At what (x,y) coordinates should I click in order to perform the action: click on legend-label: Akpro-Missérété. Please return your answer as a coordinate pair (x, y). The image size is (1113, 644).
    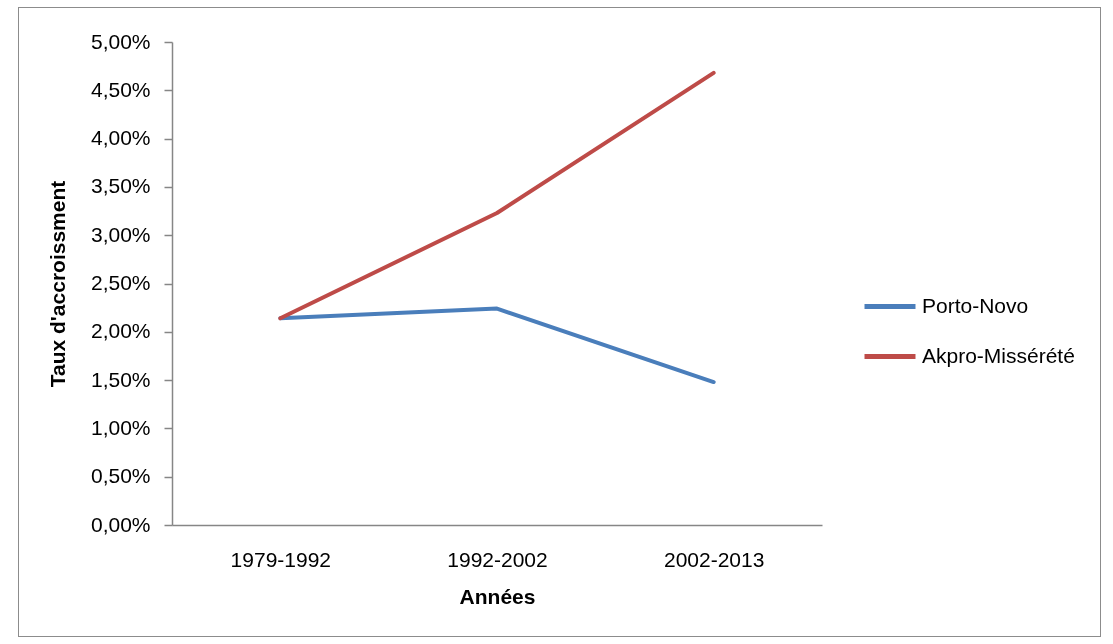
    Looking at the image, I should click on (998, 355).